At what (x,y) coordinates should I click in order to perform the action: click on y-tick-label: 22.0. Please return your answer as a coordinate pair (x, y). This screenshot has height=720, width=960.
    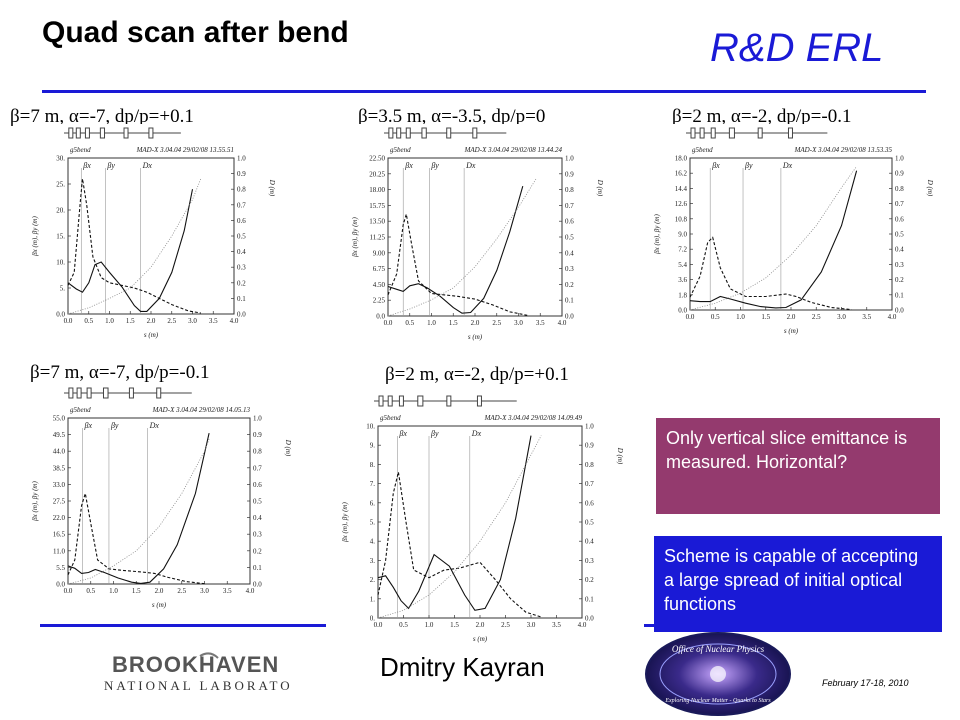
    Looking at the image, I should click on (59, 518).